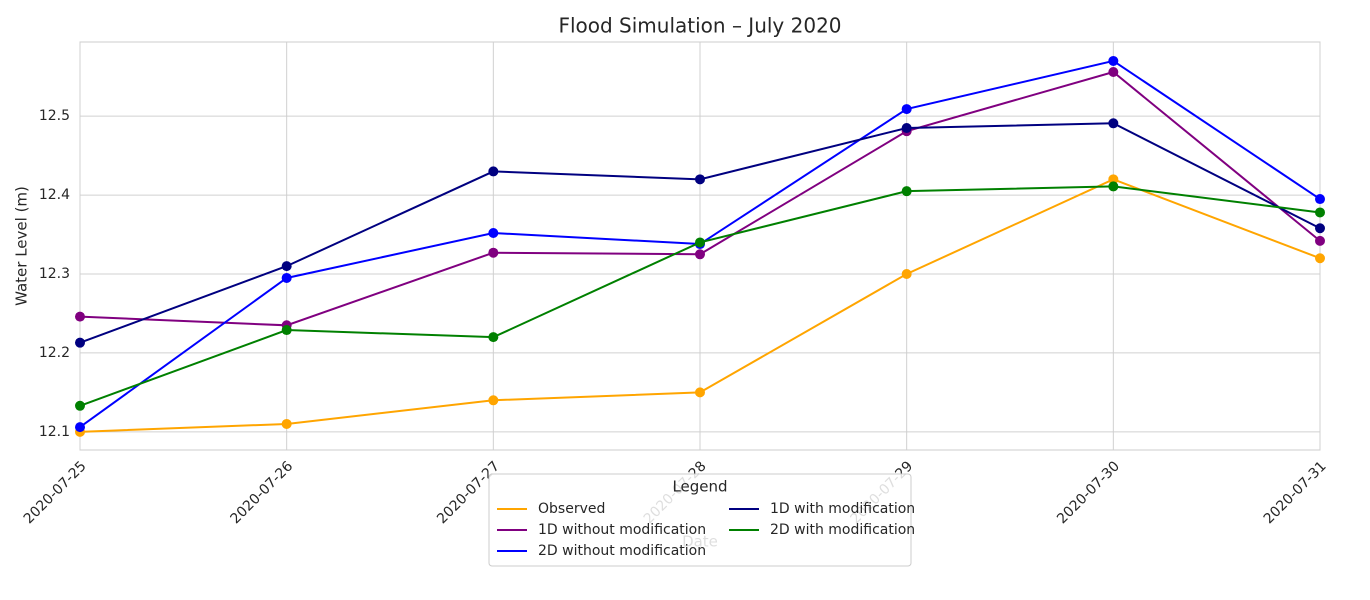 The width and height of the screenshot is (1370, 600). What do you see at coordinates (699, 26) in the screenshot?
I see `chart-title: Flood Simulation – July 2020` at bounding box center [699, 26].